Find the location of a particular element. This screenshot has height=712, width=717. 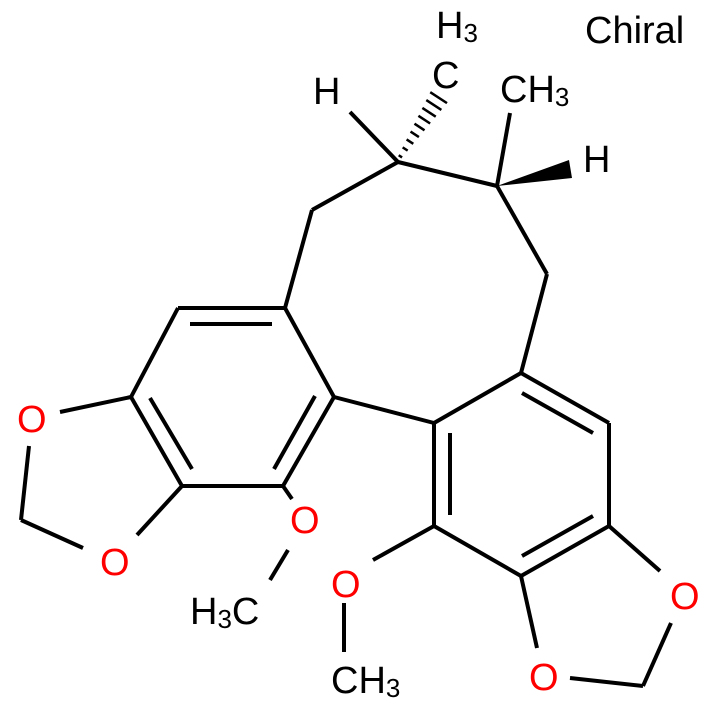

hydrogen-label-left: H is located at coordinates (326, 92).